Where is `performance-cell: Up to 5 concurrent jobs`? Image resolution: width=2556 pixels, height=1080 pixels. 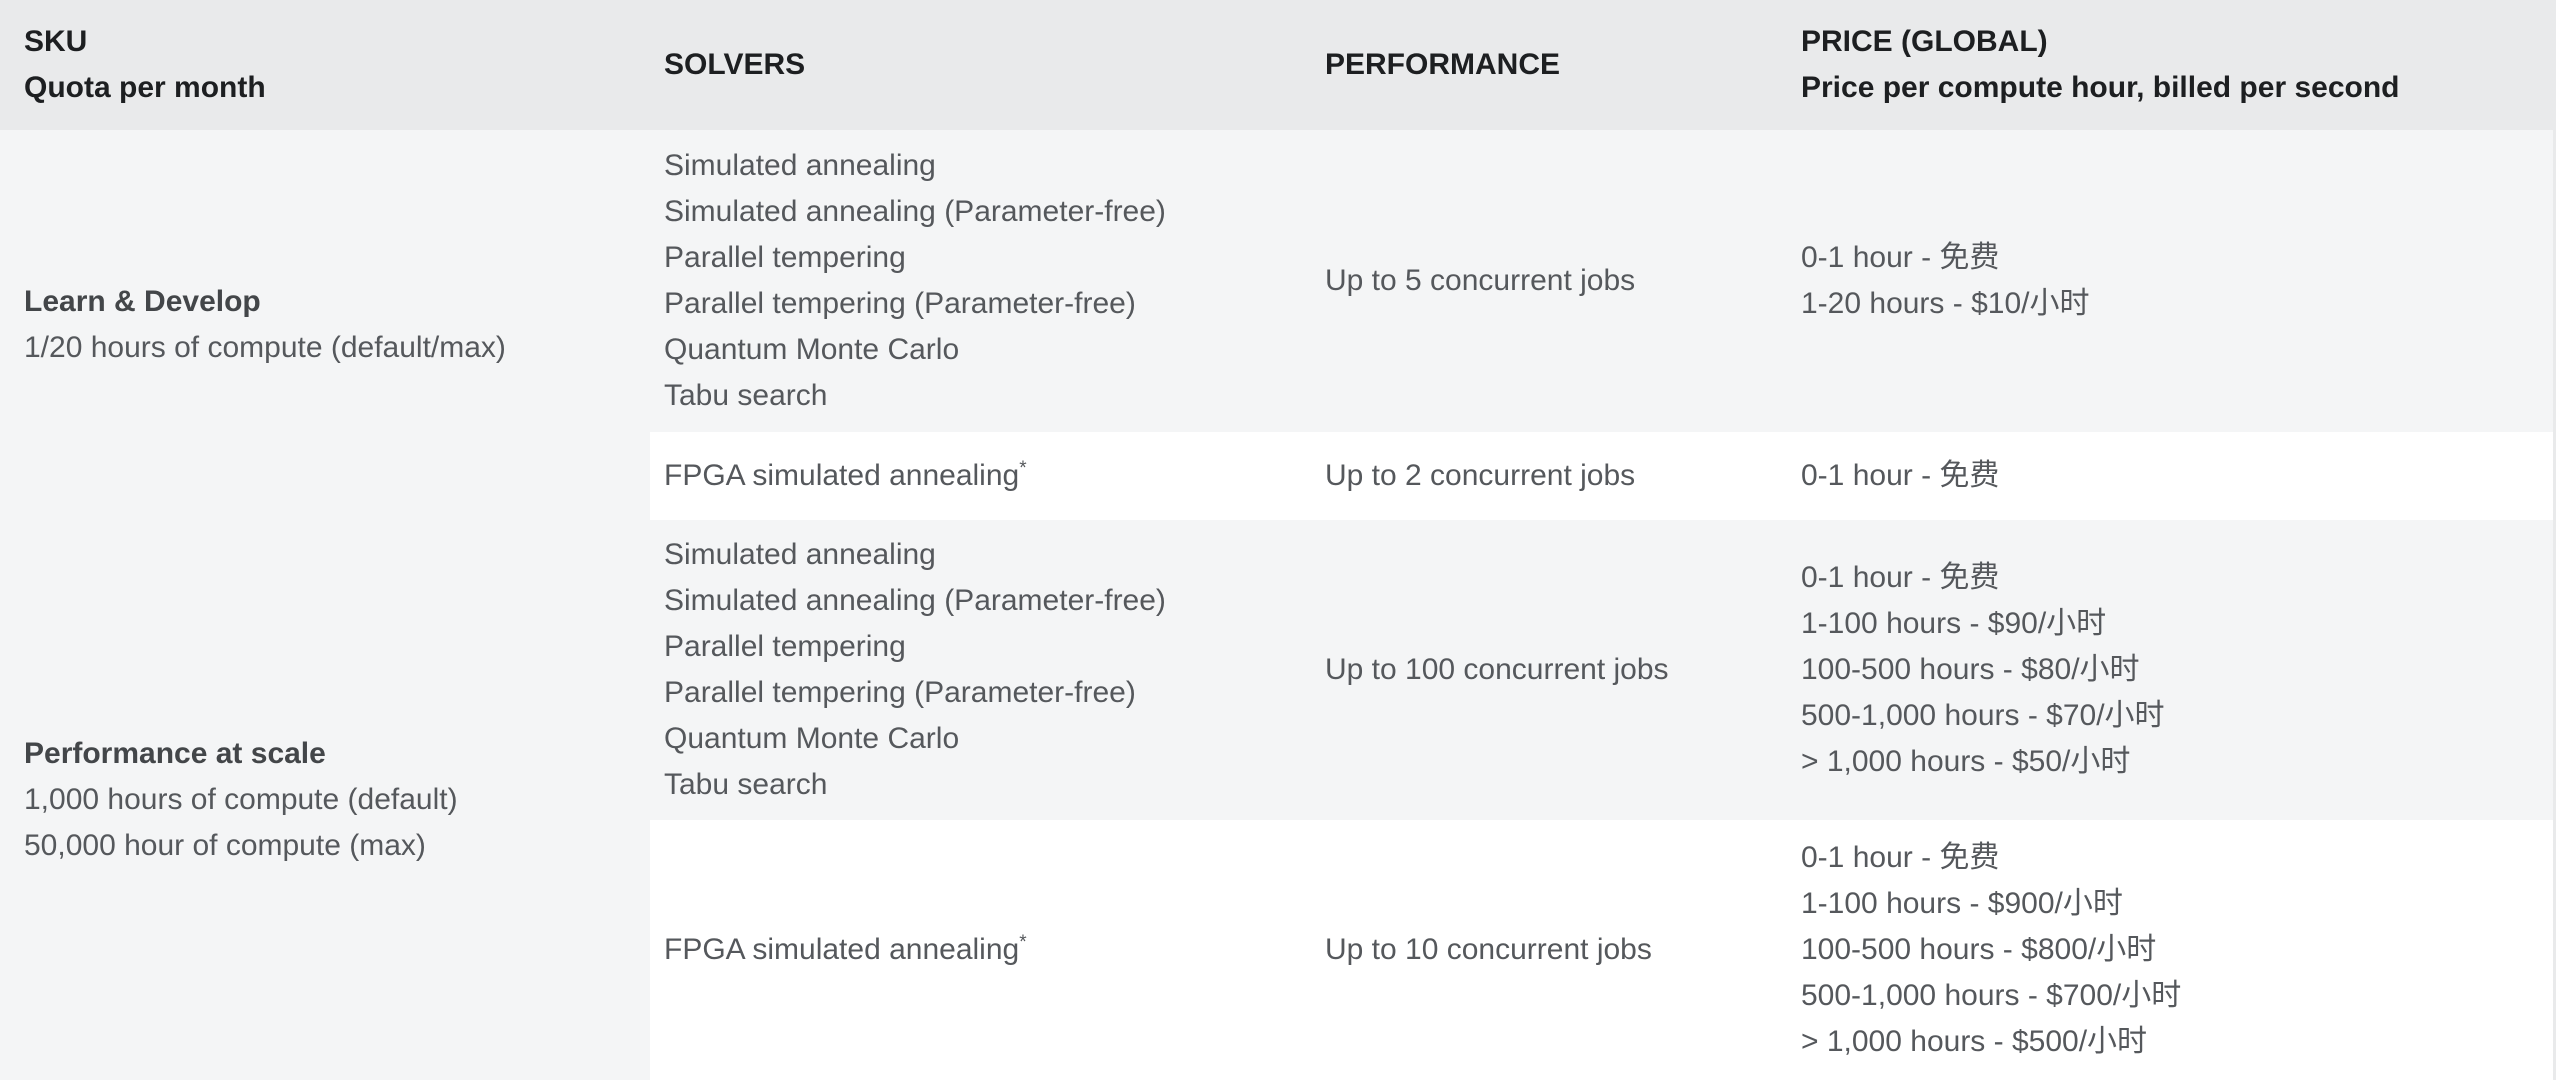 performance-cell: Up to 5 concurrent jobs is located at coordinates (1546, 281).